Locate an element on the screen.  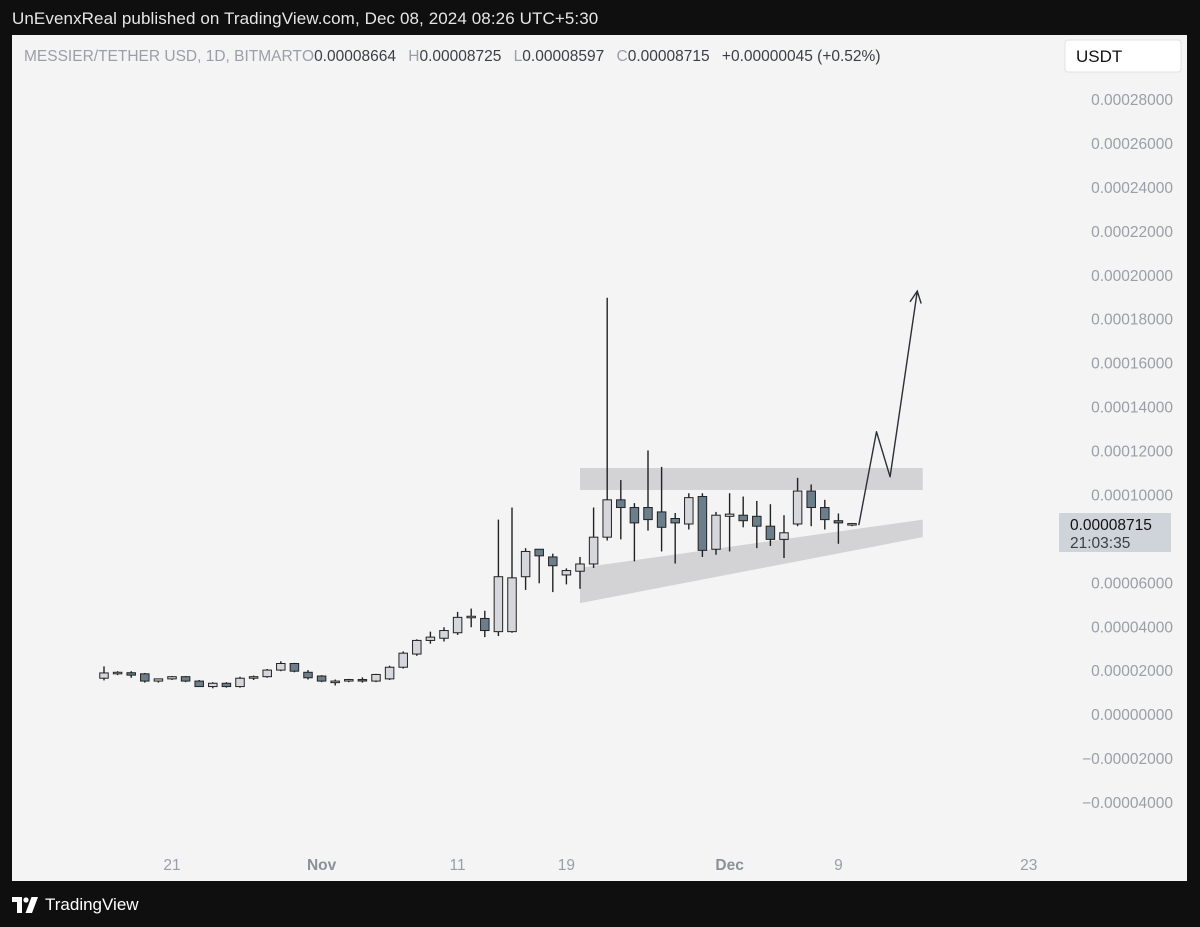
x-tick-label: 19 is located at coordinates (566, 865).